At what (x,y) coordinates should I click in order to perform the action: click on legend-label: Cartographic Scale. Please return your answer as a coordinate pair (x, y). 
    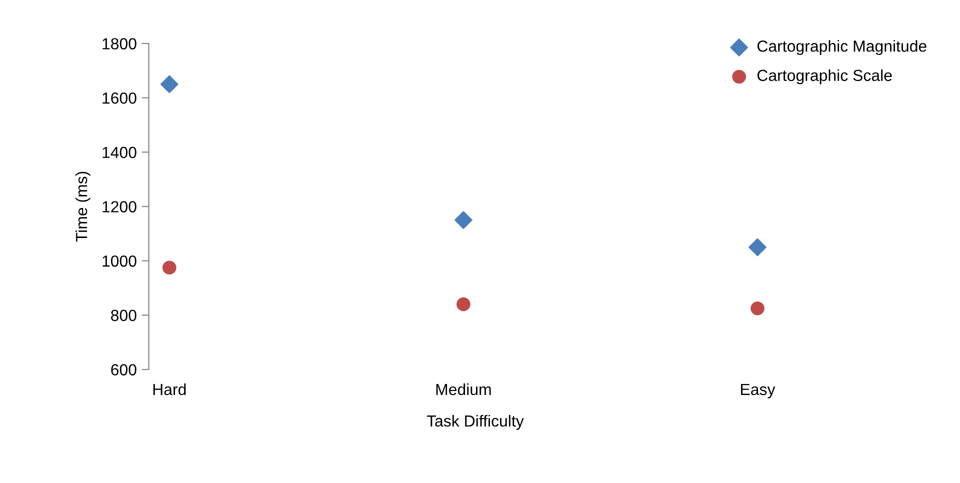
    Looking at the image, I should click on (824, 76).